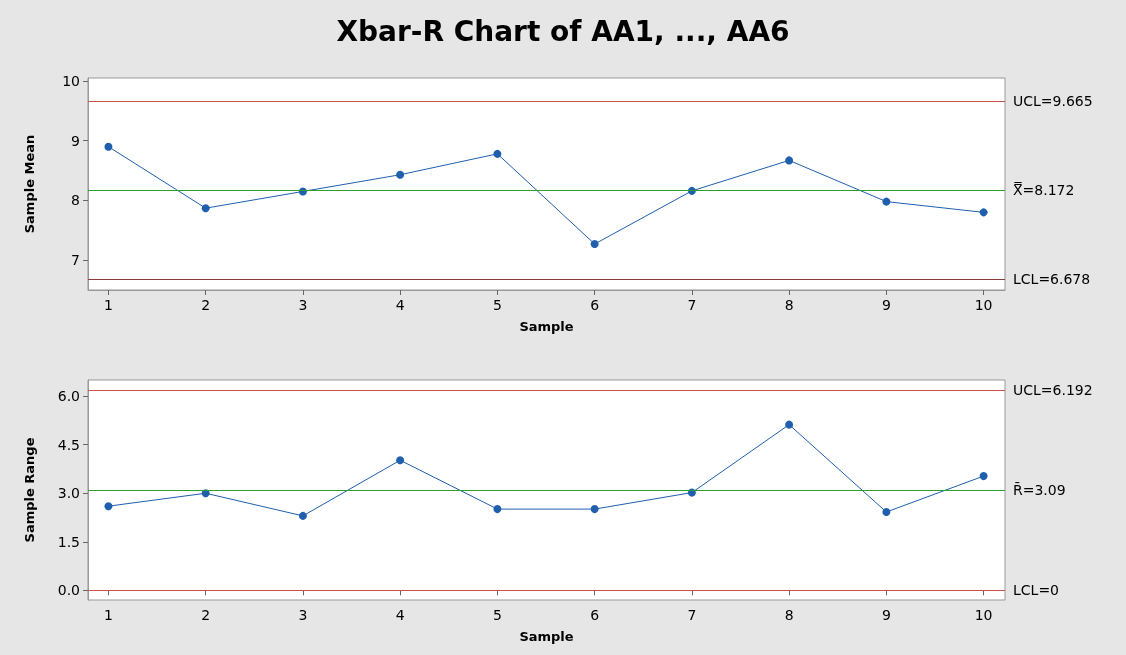 Image resolution: width=1126 pixels, height=655 pixels. I want to click on ref-line-label: LCL=0, so click(1036, 590).